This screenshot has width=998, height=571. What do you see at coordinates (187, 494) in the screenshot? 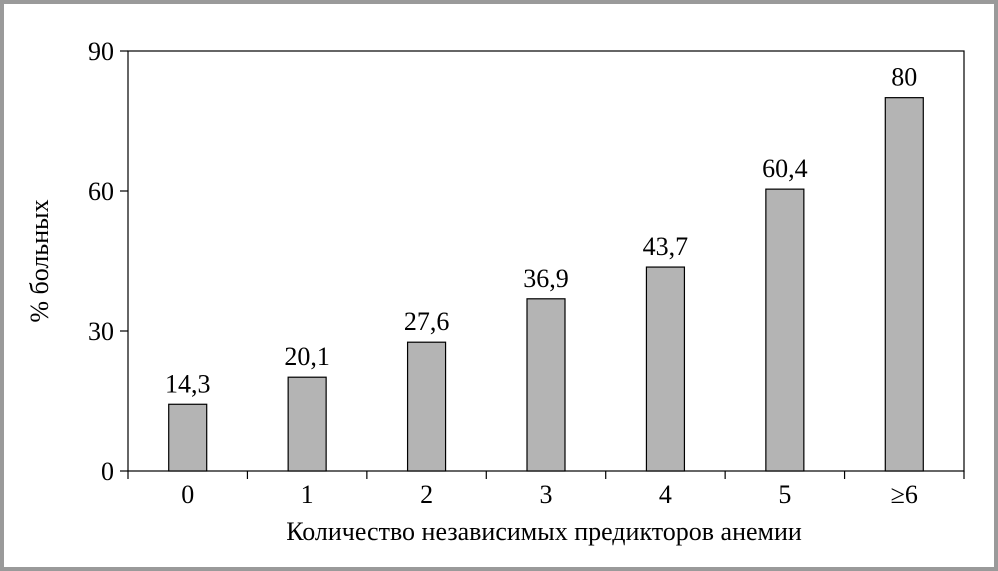
I see `x-tick-label: 0` at bounding box center [187, 494].